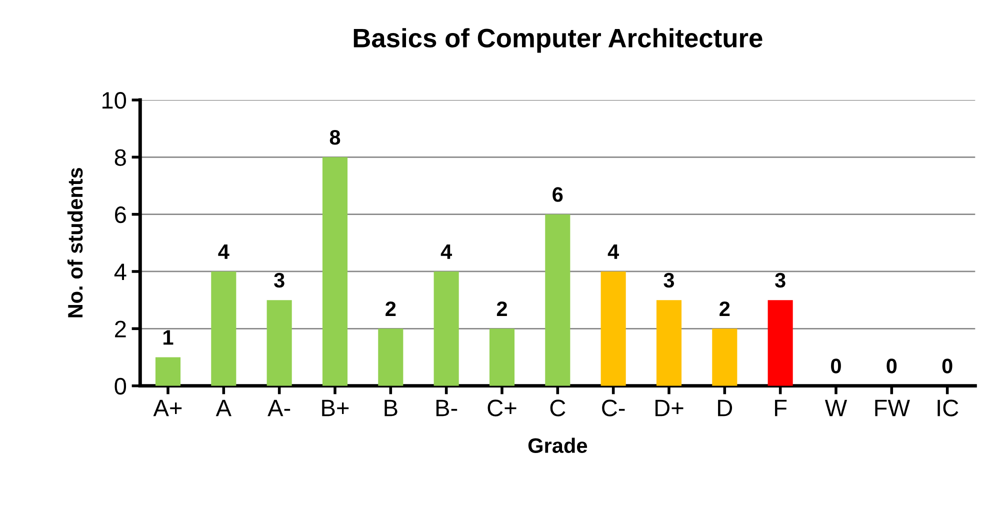 Image resolution: width=987 pixels, height=505 pixels. Describe the element at coordinates (114, 100) in the screenshot. I see `y-tick-label: 10` at that location.